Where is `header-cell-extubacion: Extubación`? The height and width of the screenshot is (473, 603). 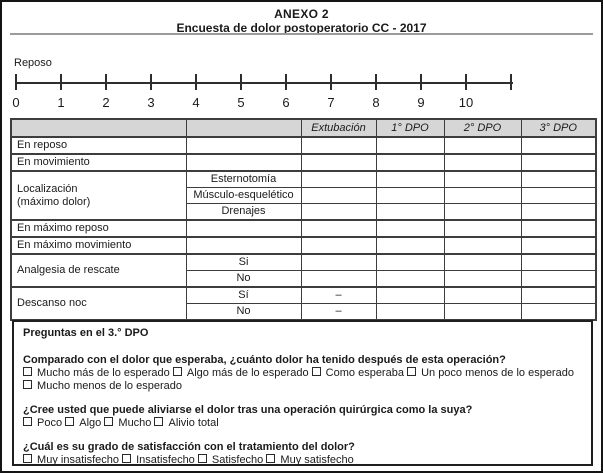
header-cell-extubacion: Extubación is located at coordinates (338, 128).